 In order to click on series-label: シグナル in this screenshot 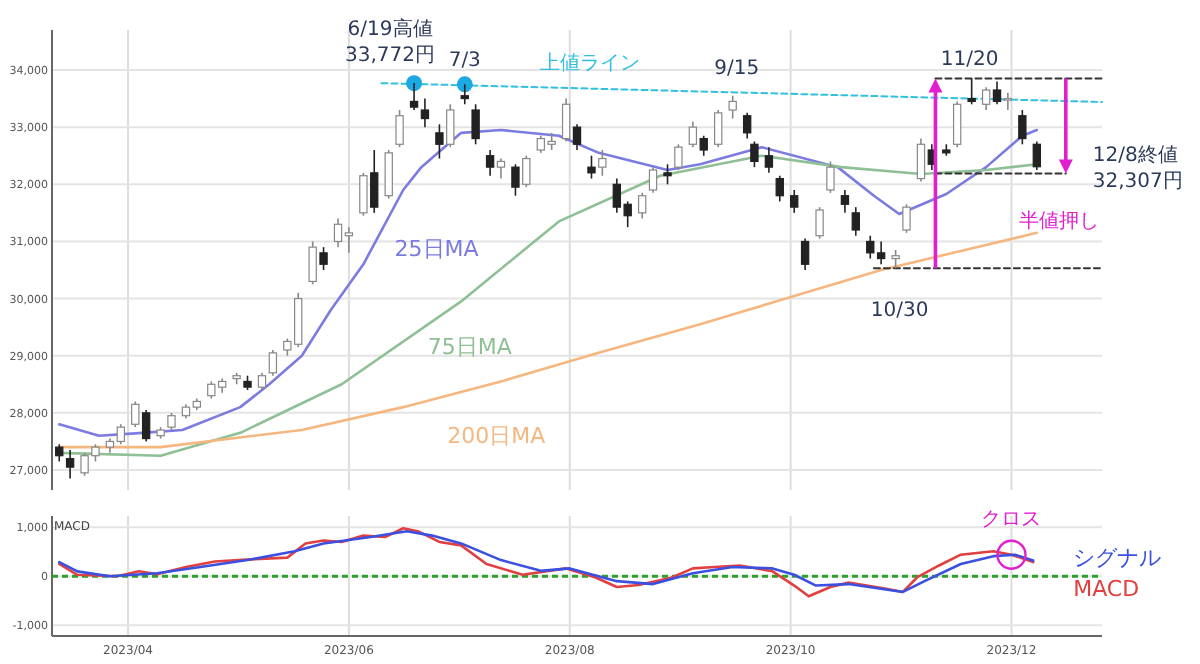, I will do `click(1117, 557)`.